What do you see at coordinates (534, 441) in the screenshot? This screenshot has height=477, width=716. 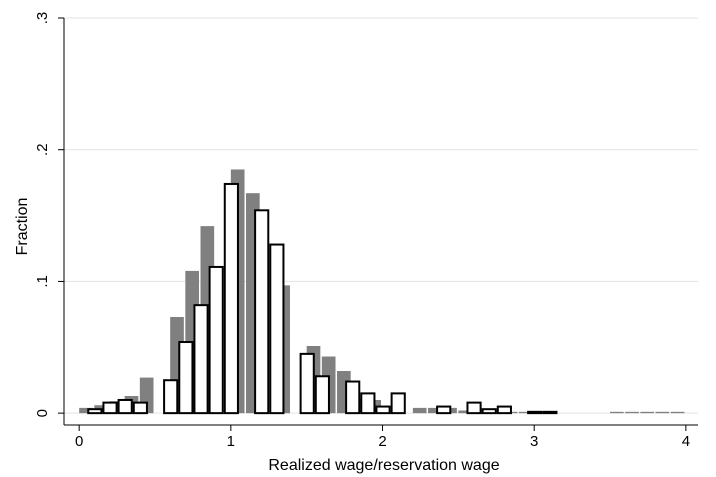 I see `x-tick-label: 3` at bounding box center [534, 441].